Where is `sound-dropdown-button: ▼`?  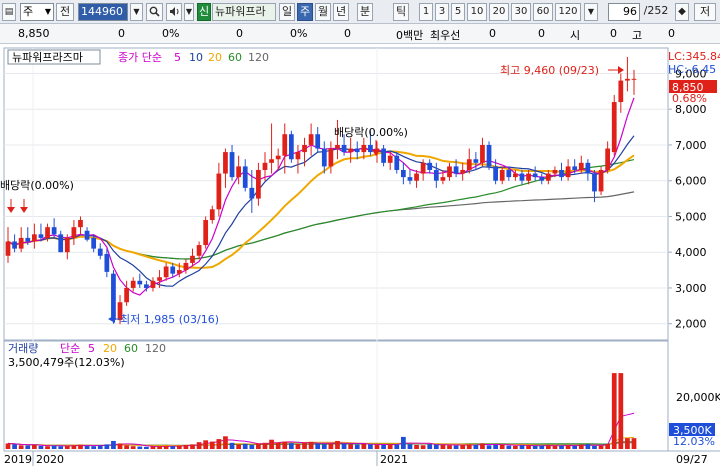
sound-dropdown-button: ▼ is located at coordinates (189, 12).